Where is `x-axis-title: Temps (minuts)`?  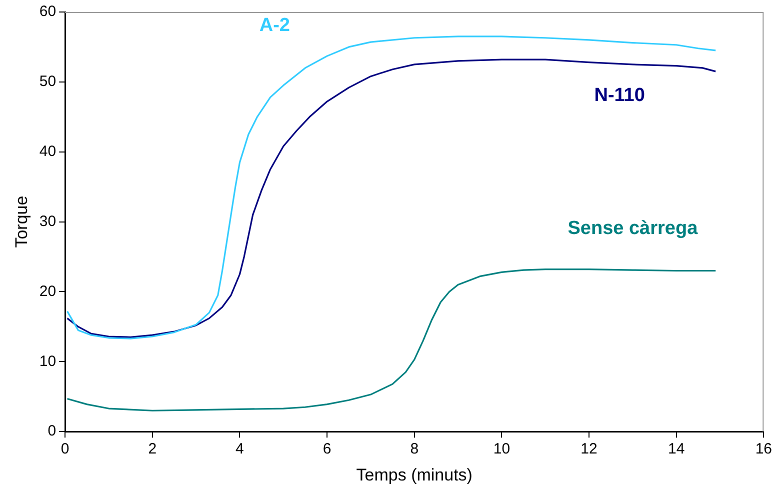
x-axis-title: Temps (minuts) is located at coordinates (414, 474).